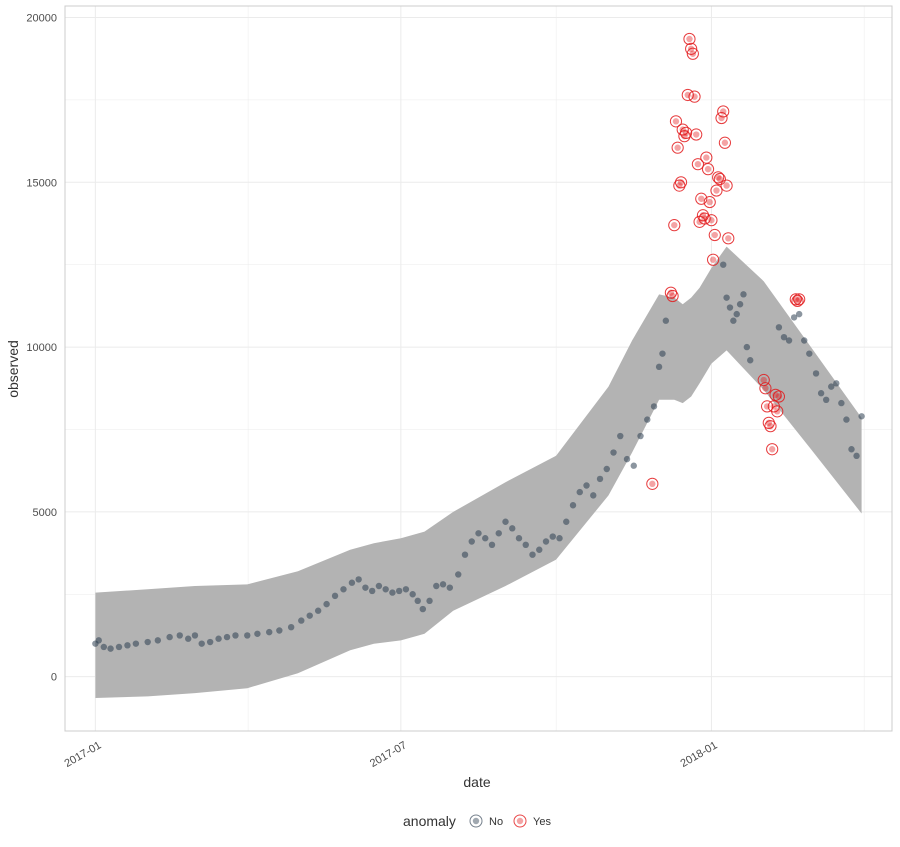 The width and height of the screenshot is (900, 847). I want to click on legend: anomaly No Yes, so click(477, 821).